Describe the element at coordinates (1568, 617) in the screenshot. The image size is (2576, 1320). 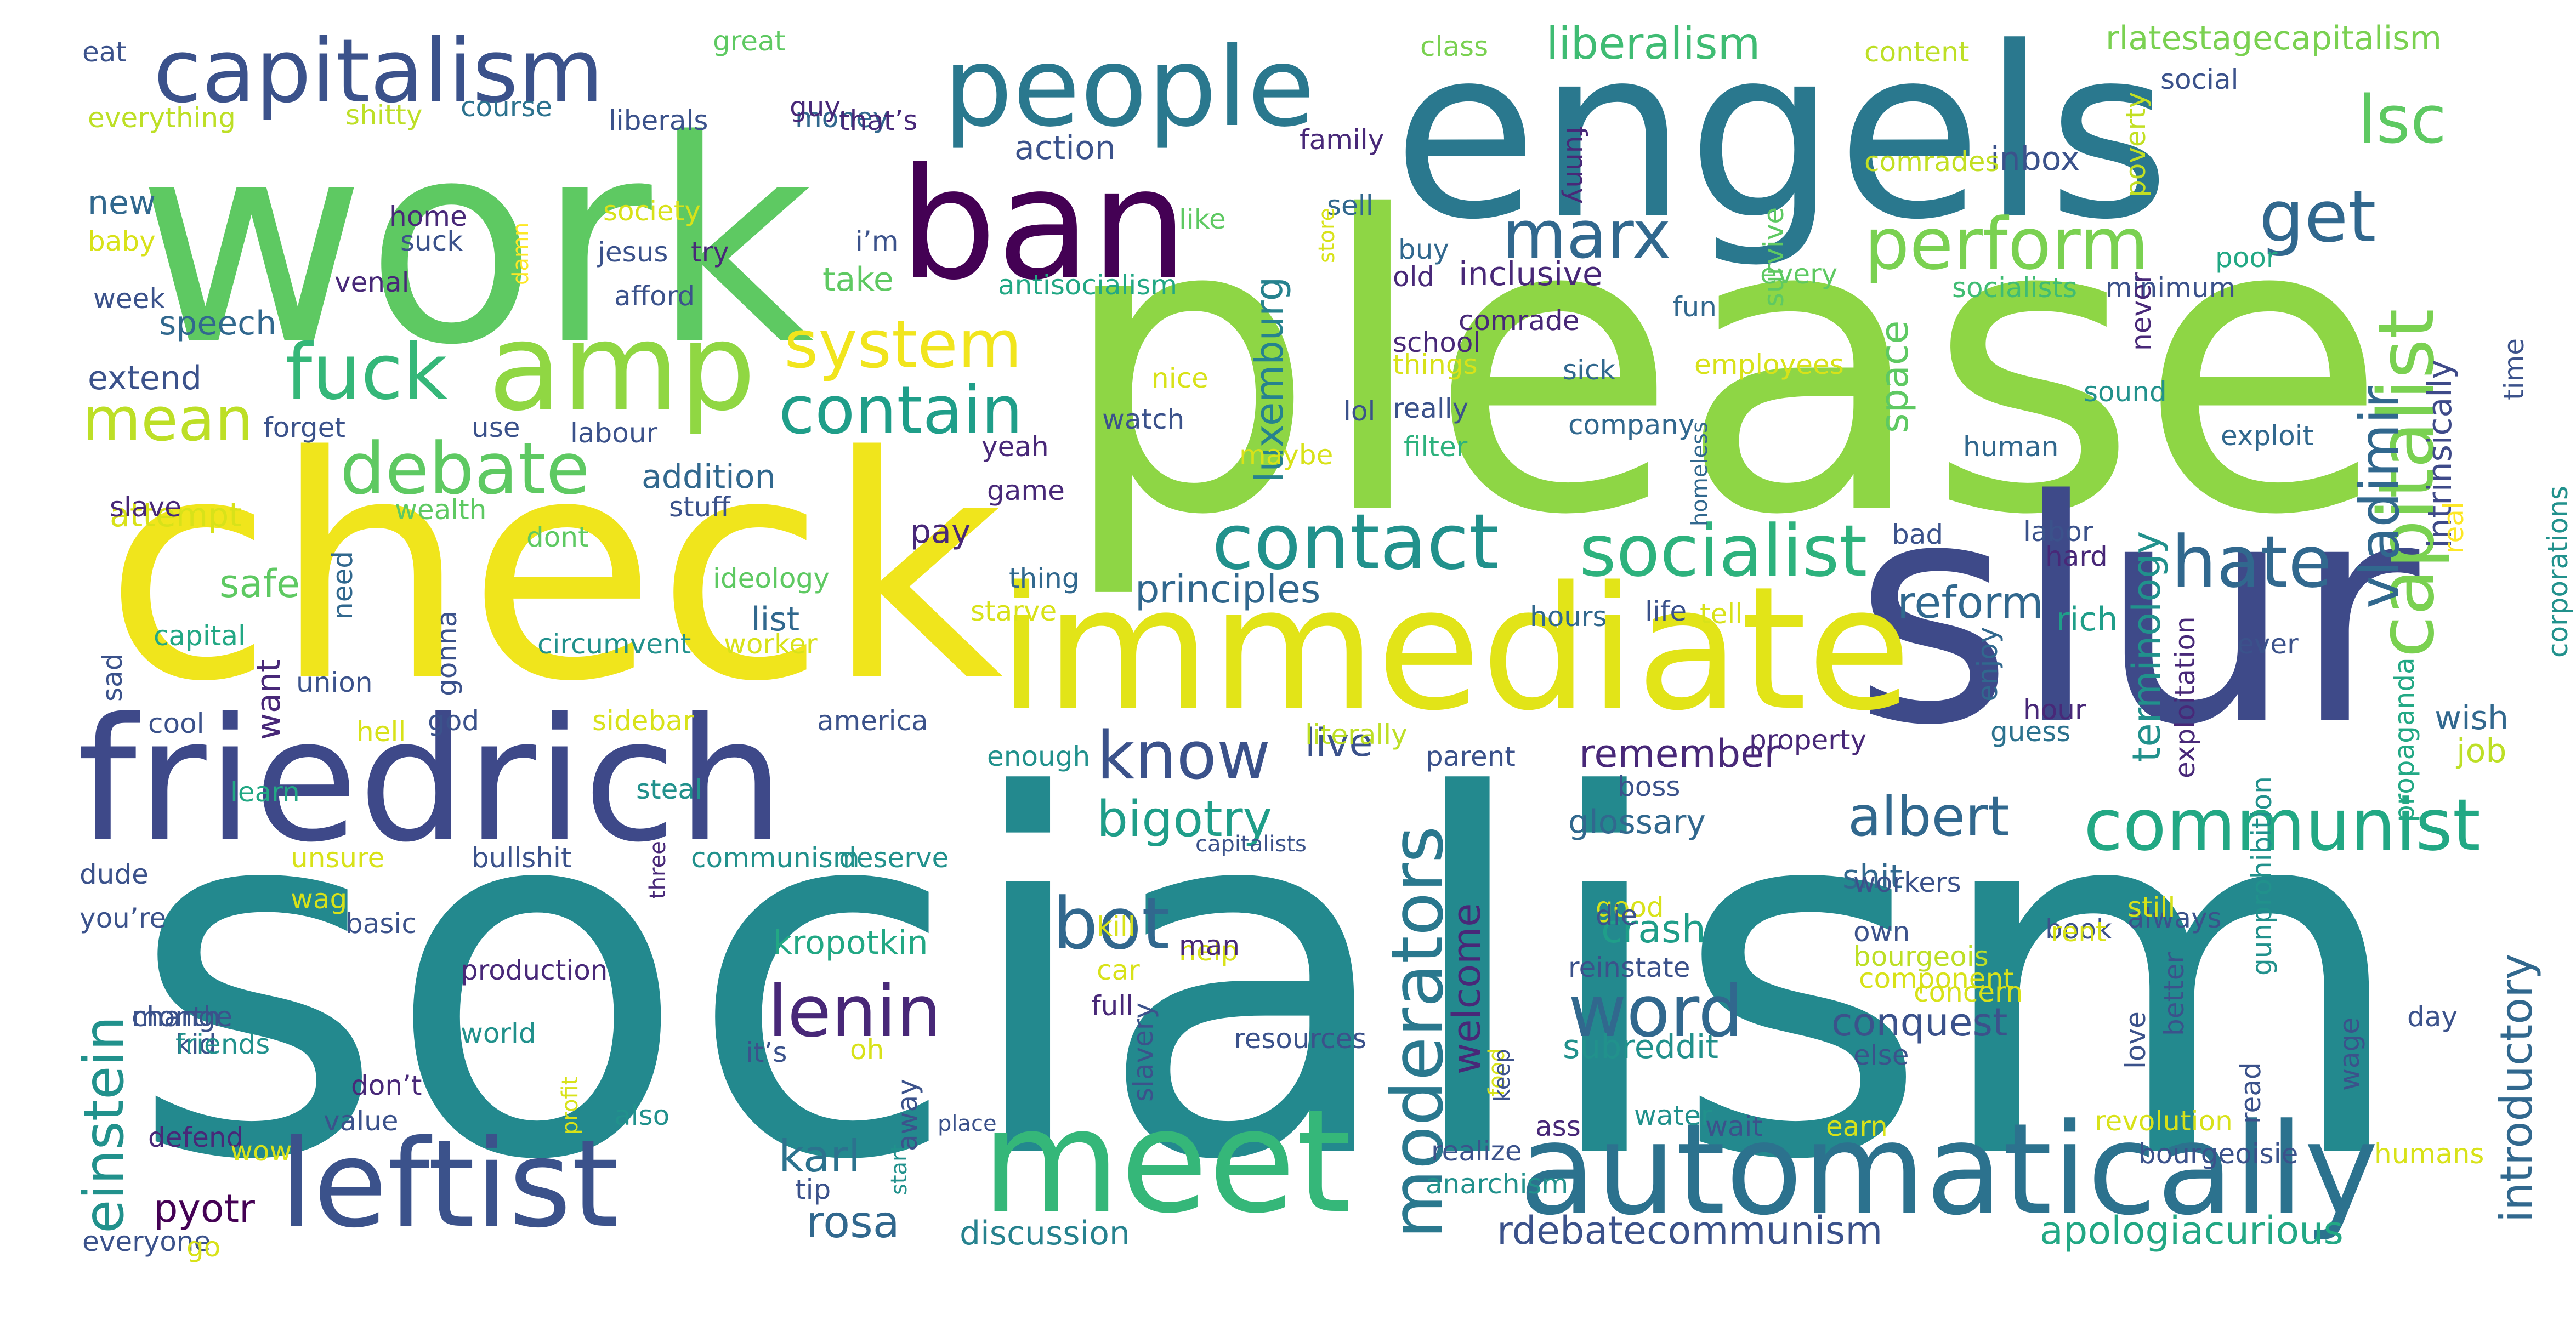
I see `word: hours` at that location.